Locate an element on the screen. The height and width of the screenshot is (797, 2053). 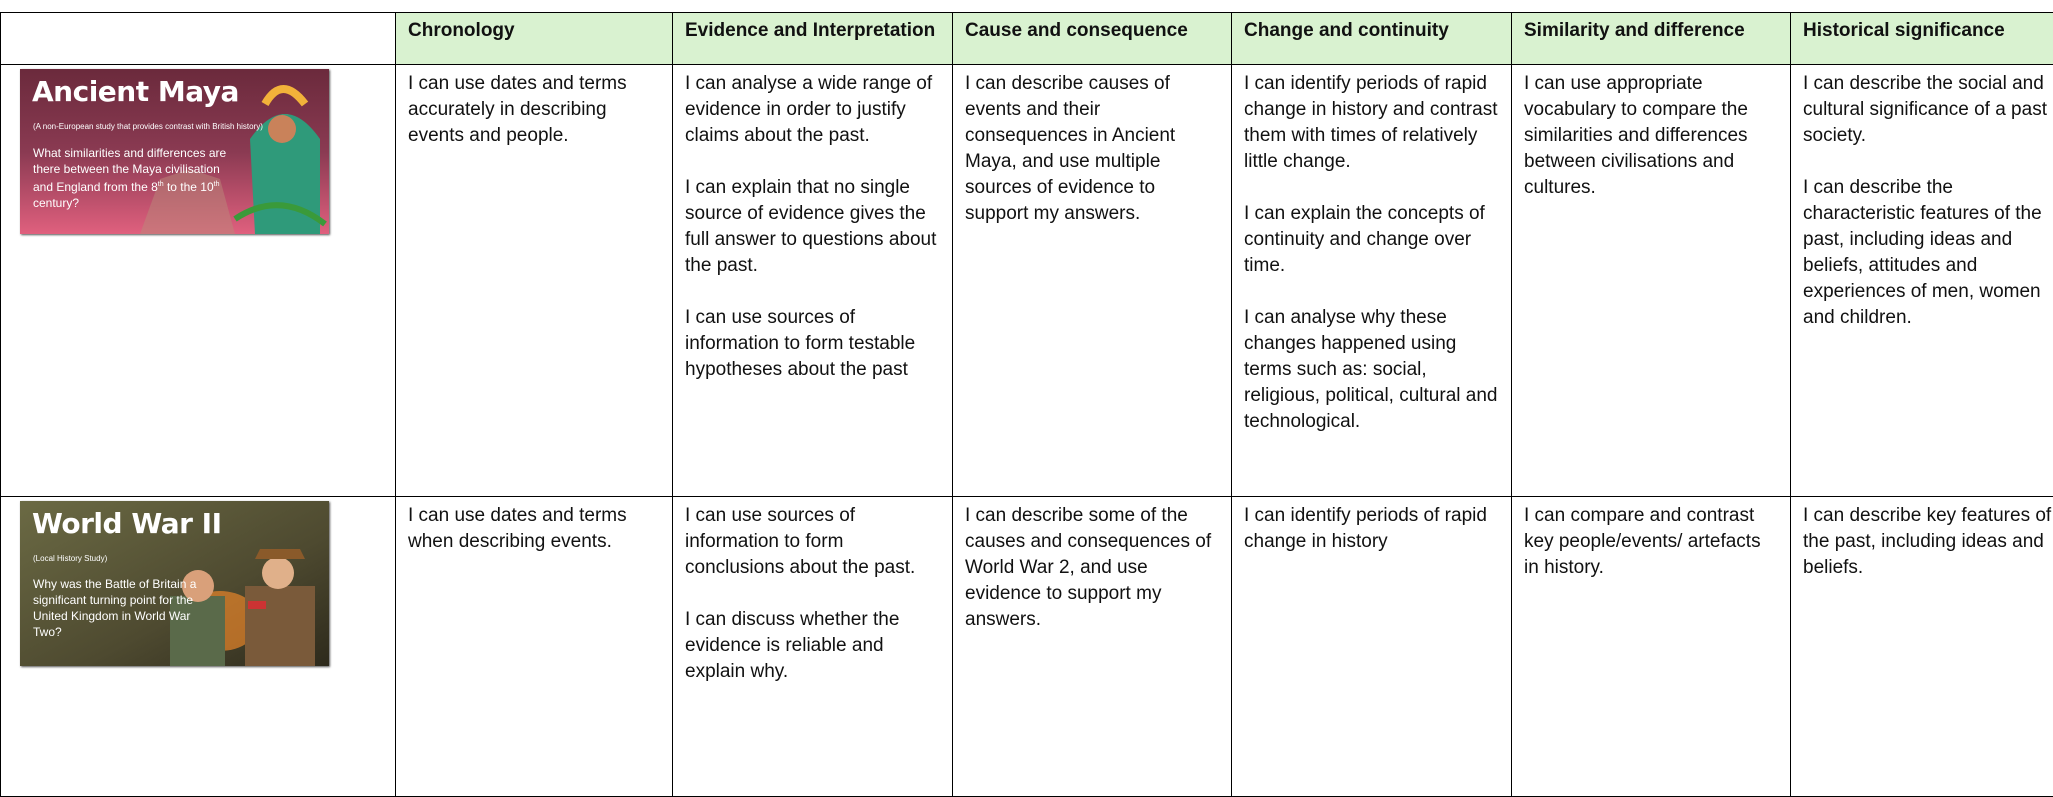
question-text: century? is located at coordinates (56, 203).